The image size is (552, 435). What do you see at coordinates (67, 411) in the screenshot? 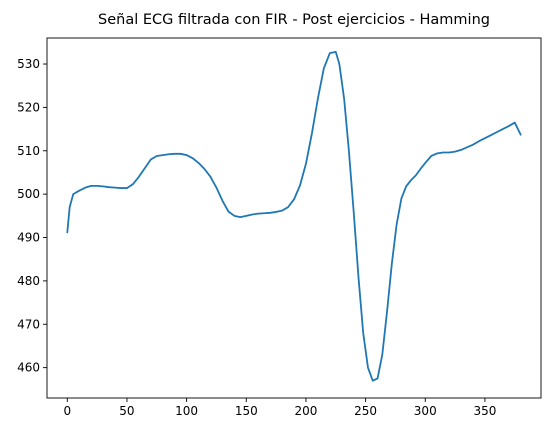
I see `x-tick-label-0: 0` at bounding box center [67, 411].